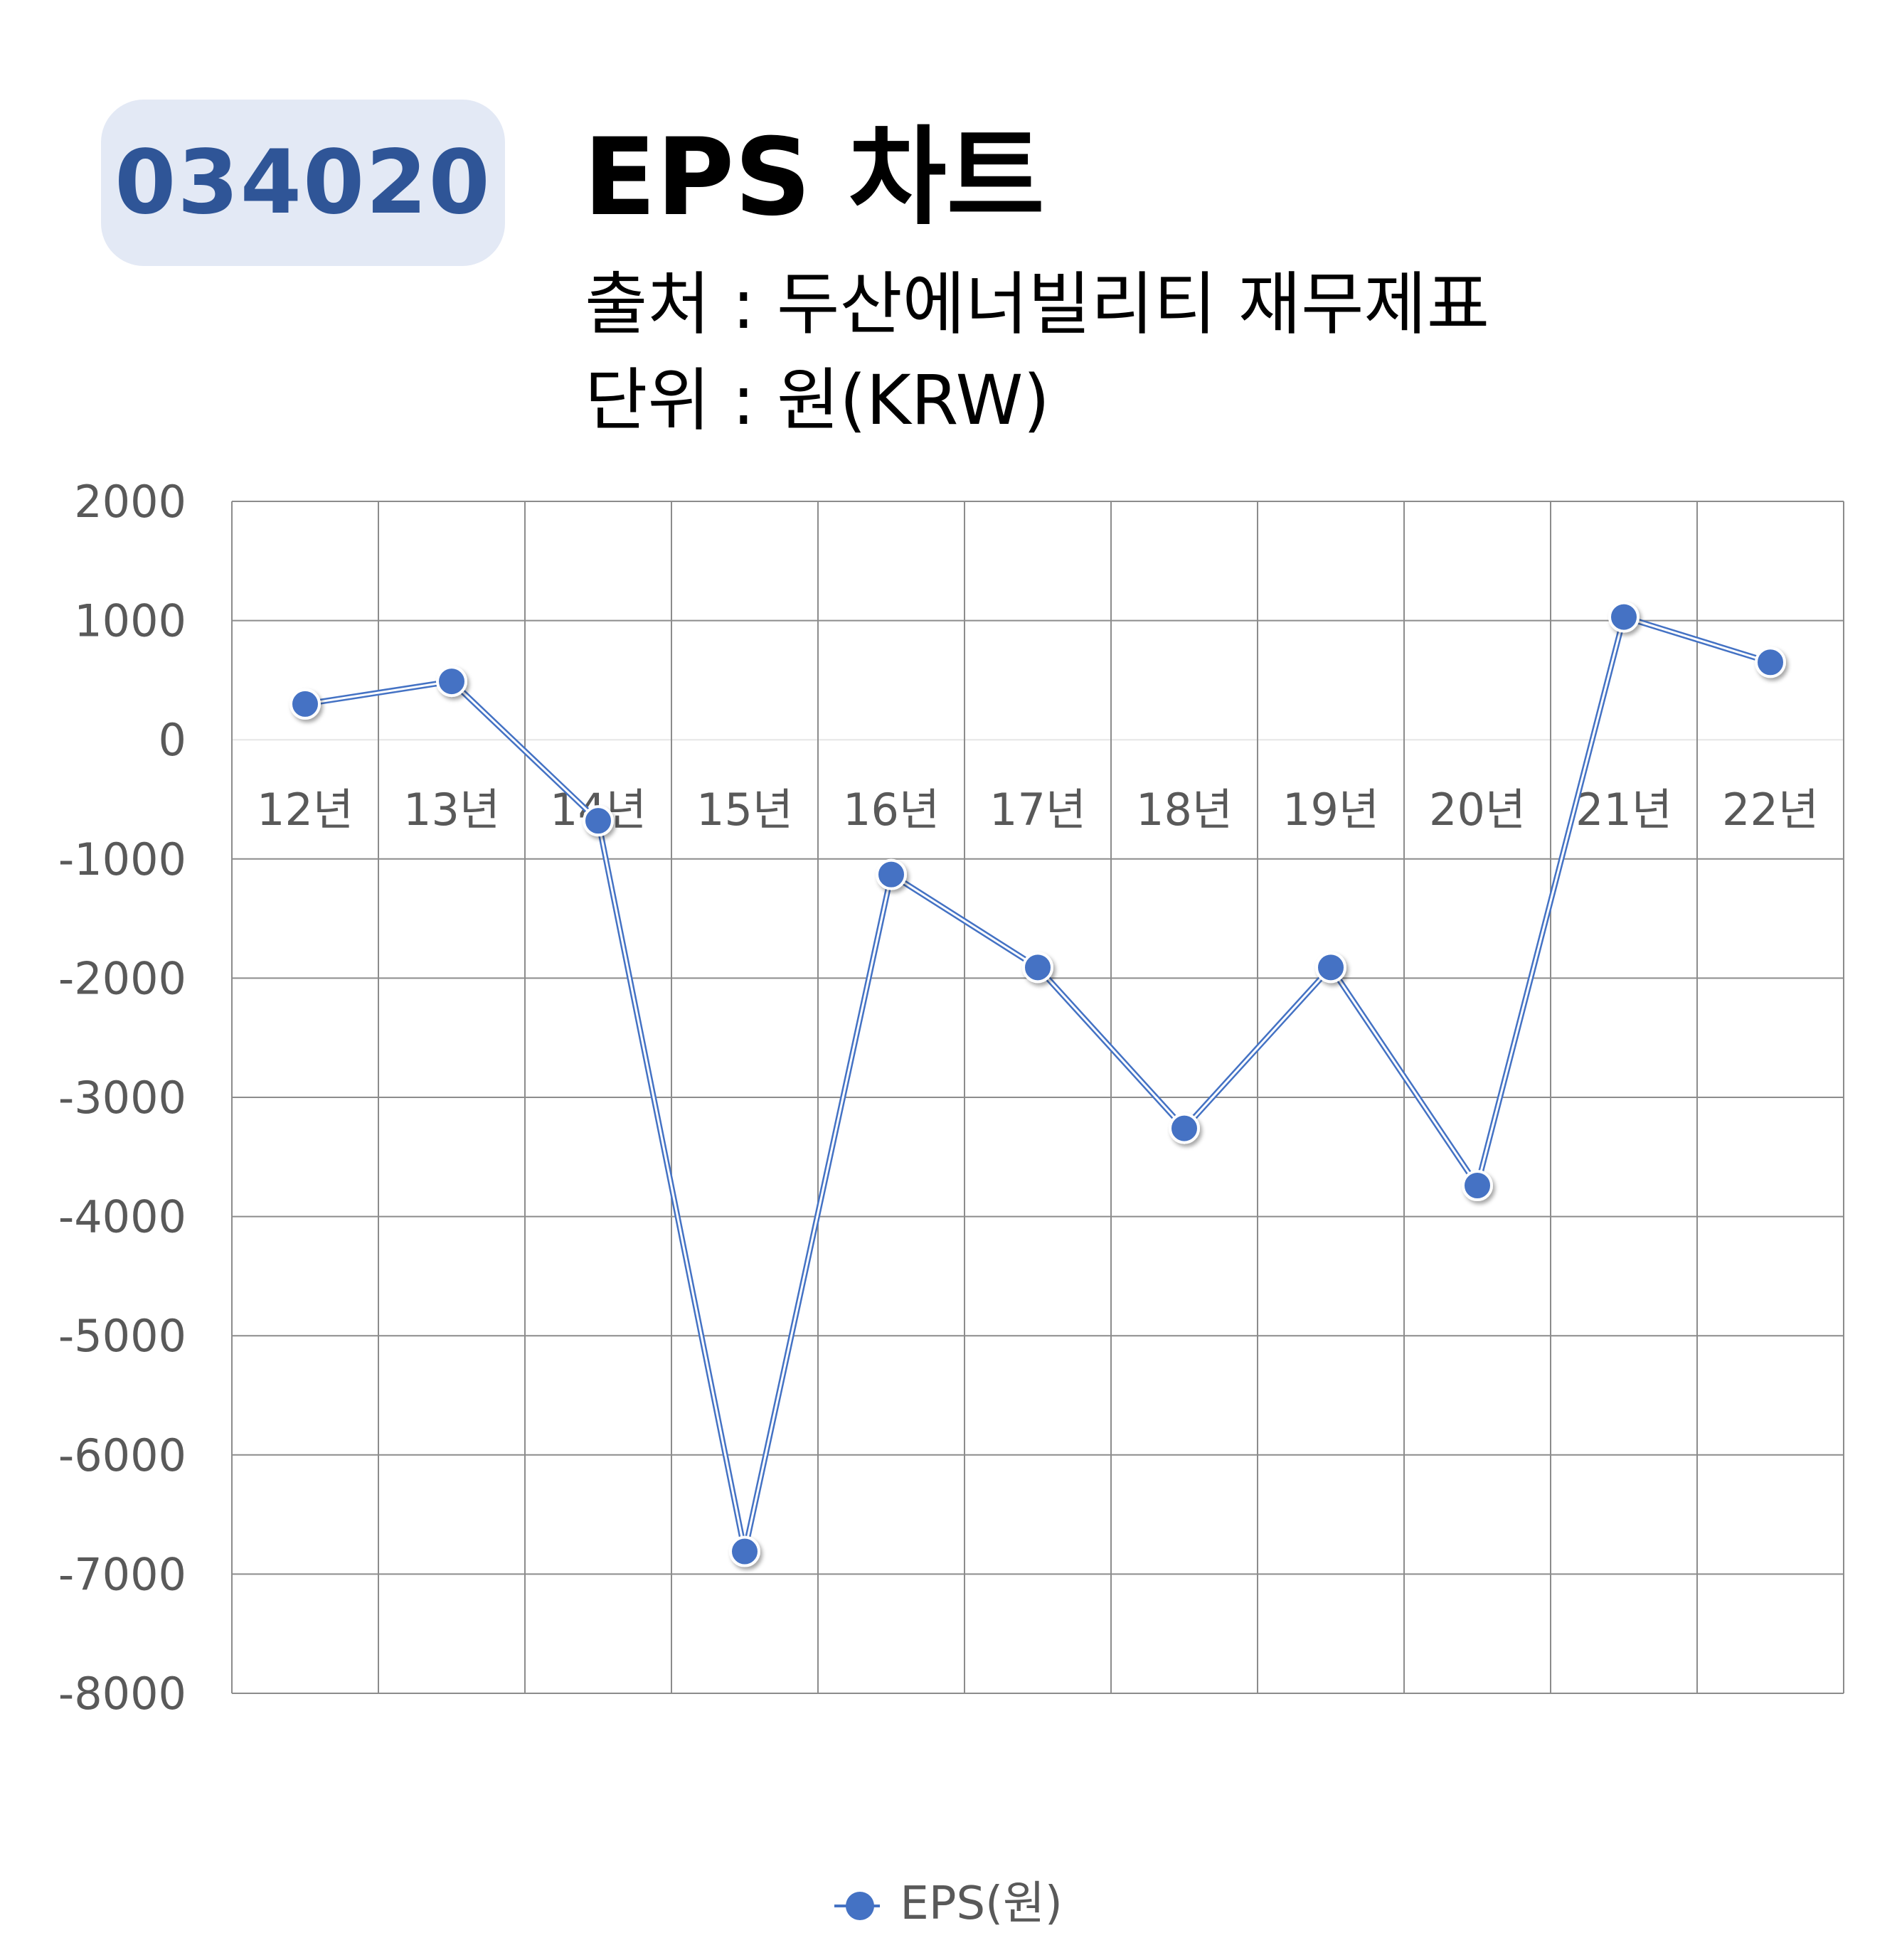 The height and width of the screenshot is (1960, 1897). What do you see at coordinates (452, 810) in the screenshot?
I see `x-tick-label: 13년` at bounding box center [452, 810].